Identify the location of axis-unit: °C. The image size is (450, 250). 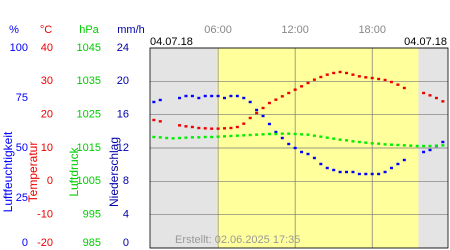
(46, 30).